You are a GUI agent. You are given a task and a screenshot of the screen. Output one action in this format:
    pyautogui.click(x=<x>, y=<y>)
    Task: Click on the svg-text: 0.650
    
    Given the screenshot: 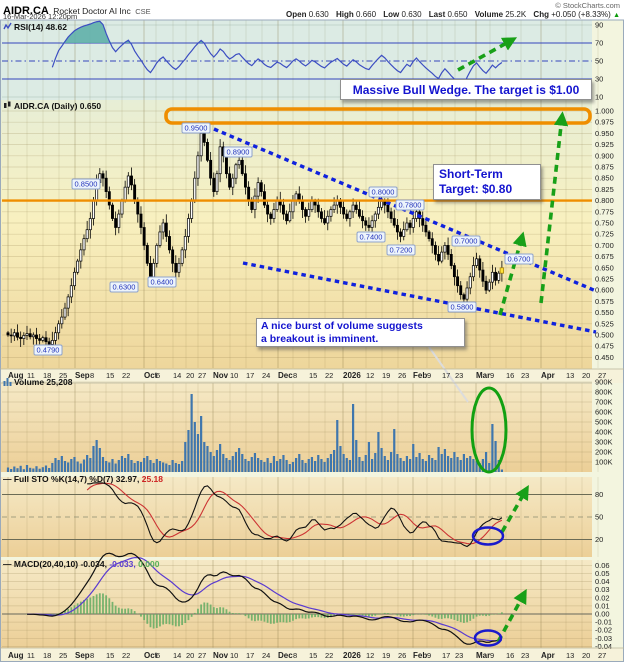 What is the action you would take?
    pyautogui.click(x=604, y=267)
    